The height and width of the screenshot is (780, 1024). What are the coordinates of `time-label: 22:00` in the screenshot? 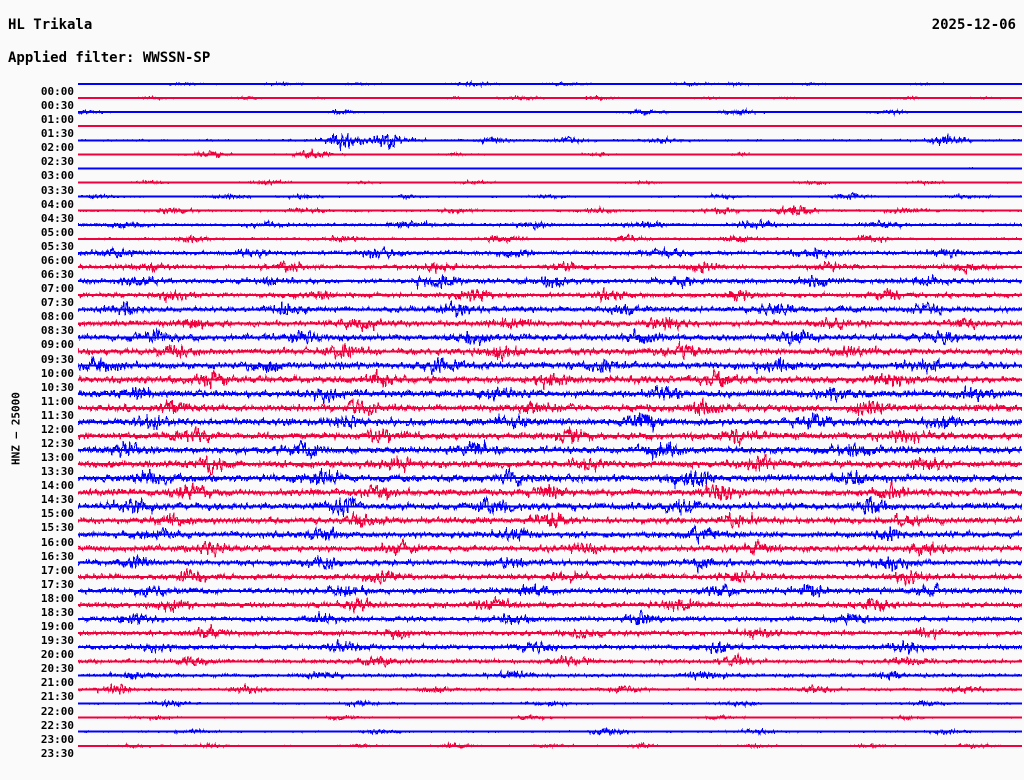 It's located at (57, 711).